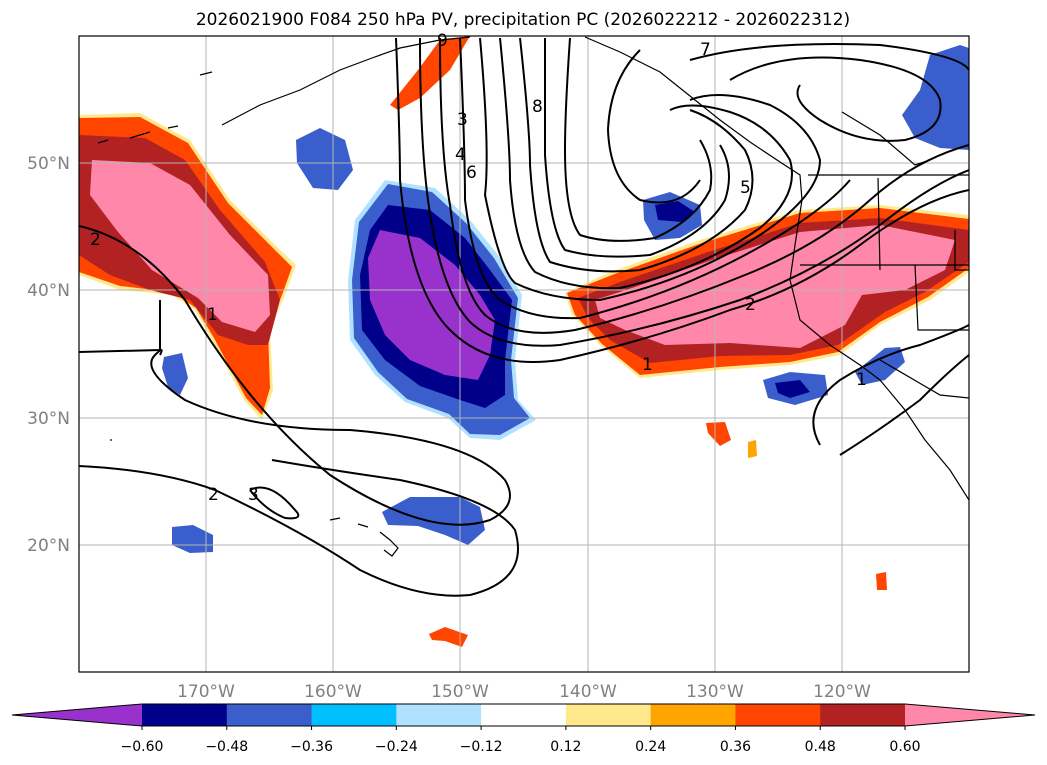 This screenshot has height=765, width=1047. What do you see at coordinates (735, 747) in the screenshot?
I see `colorbar-tick-label: 0.36` at bounding box center [735, 747].